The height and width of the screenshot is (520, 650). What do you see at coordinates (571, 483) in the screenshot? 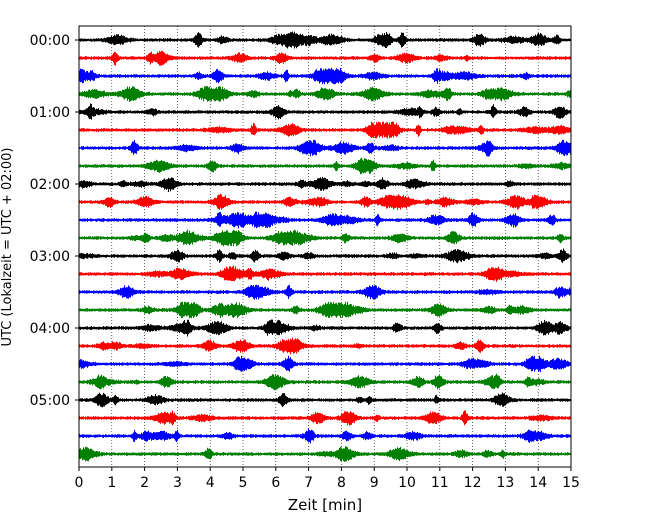
I see `x-tick-label: 15` at bounding box center [571, 483].